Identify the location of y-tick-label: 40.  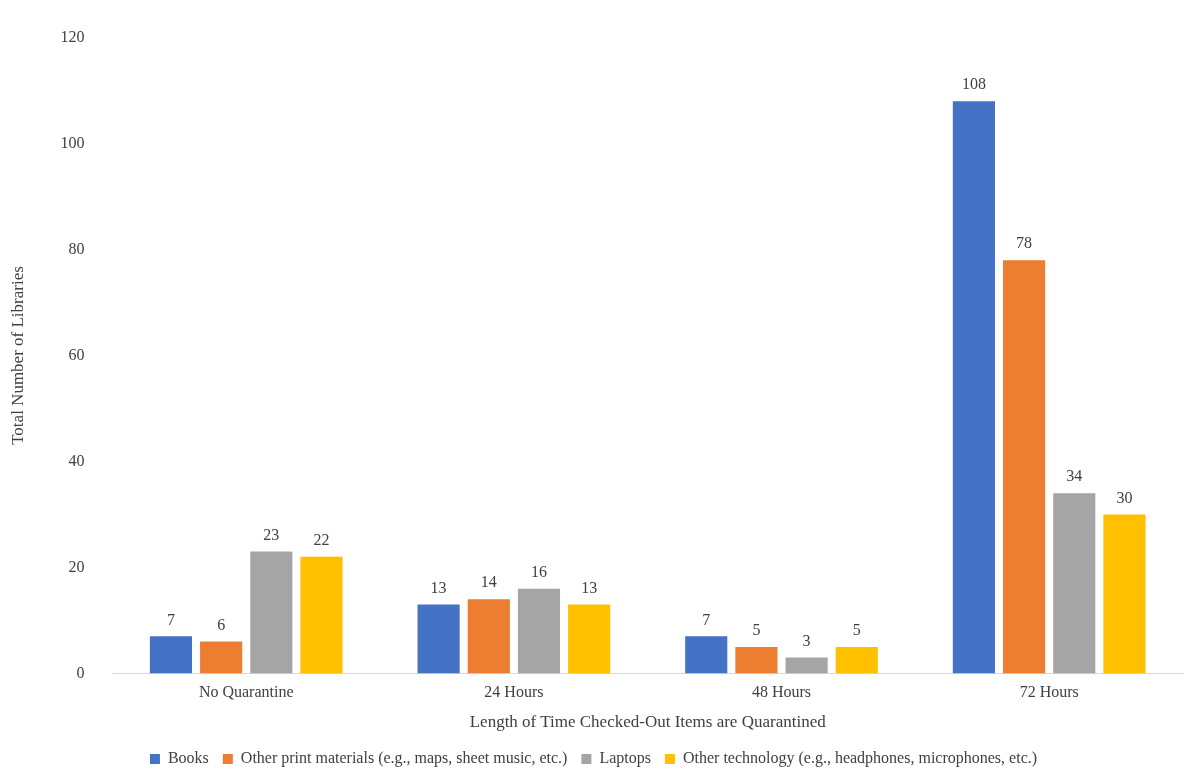
(76, 460).